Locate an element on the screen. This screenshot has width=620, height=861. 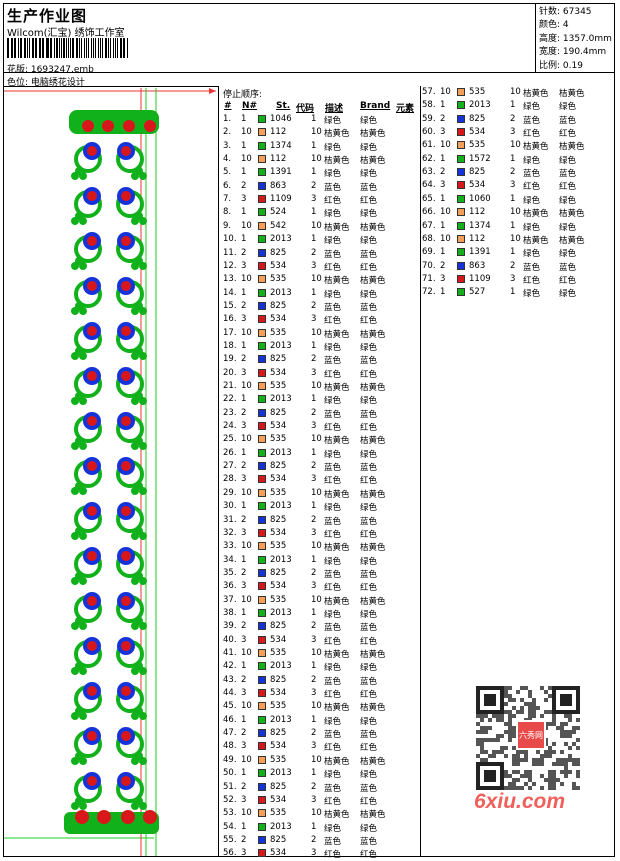
stop-row: 45. 10 535 10 桔黄色 桔黄色 is located at coordinates (320, 707).